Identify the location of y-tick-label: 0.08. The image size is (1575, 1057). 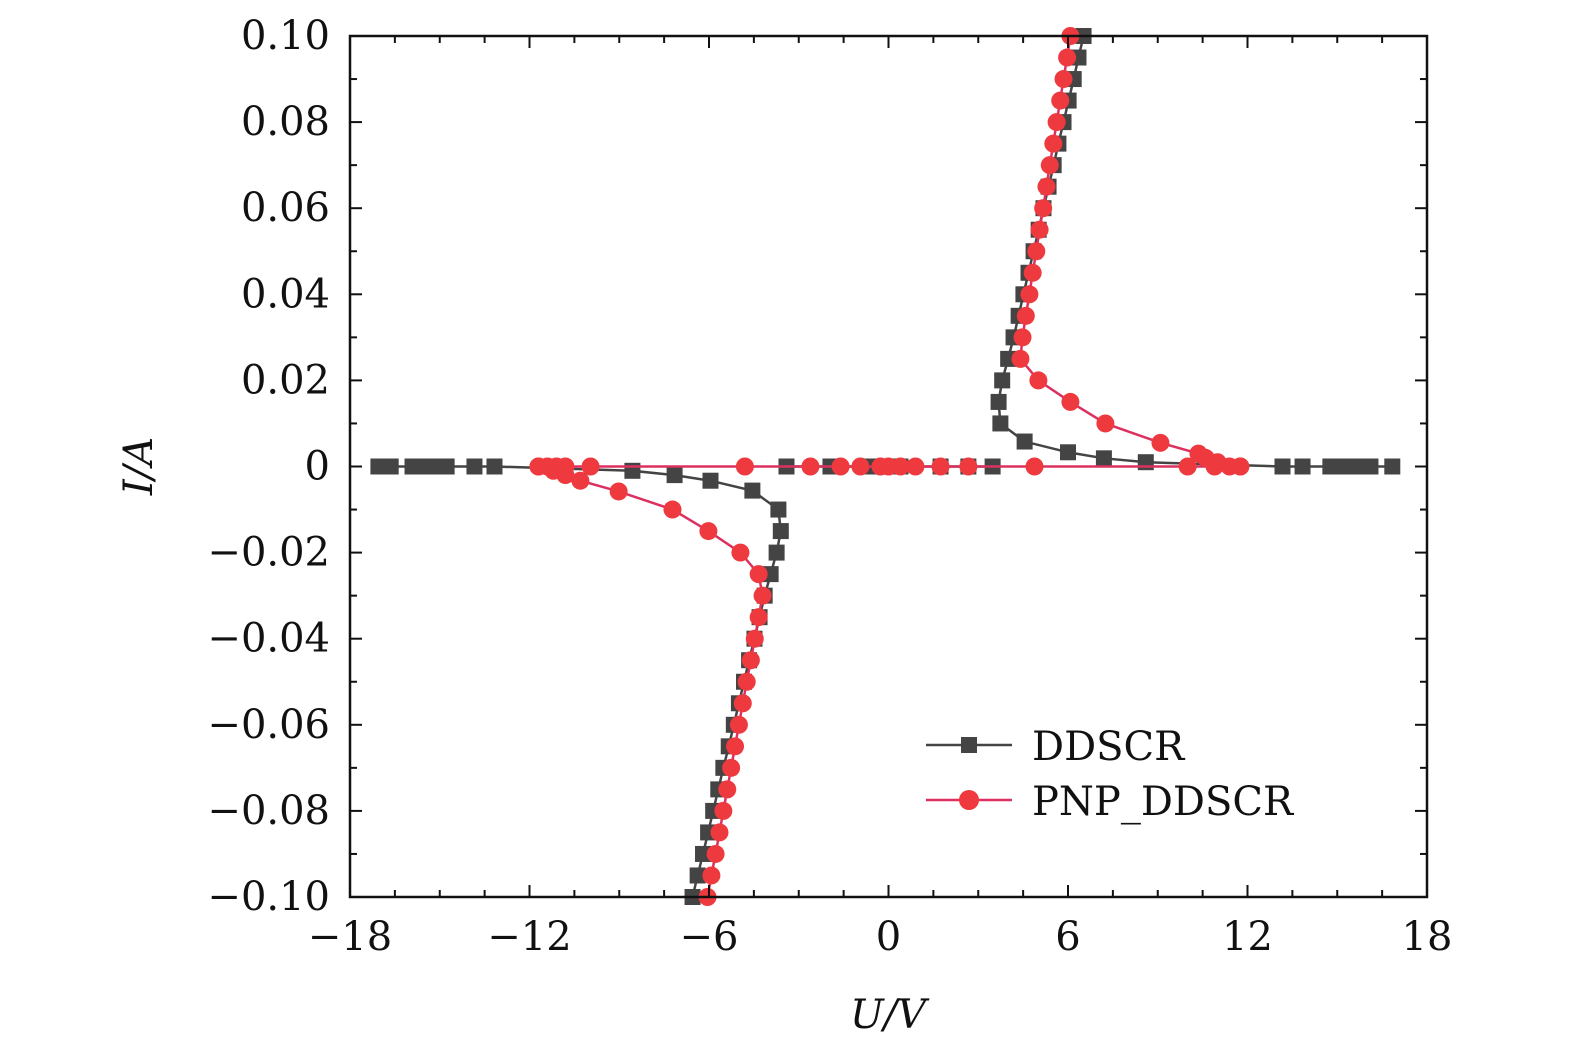
(285, 122).